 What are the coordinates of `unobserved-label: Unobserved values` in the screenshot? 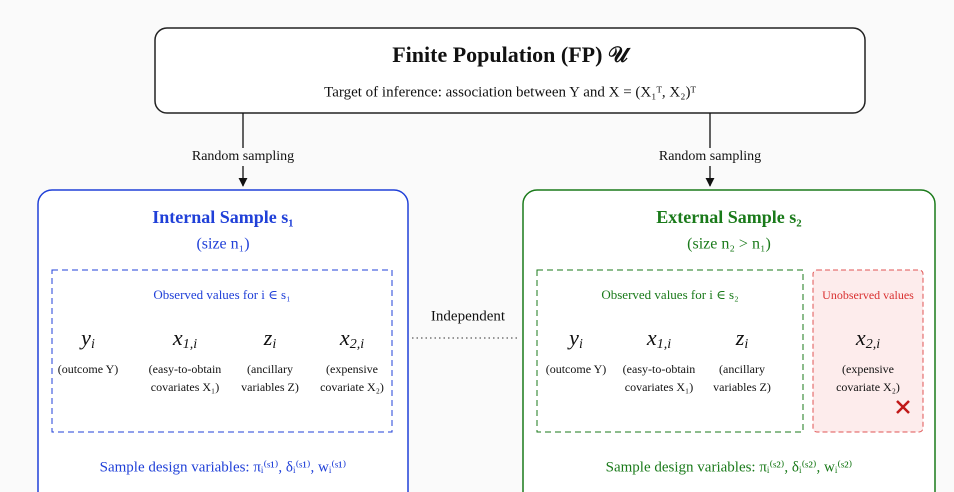 It's located at (868, 295).